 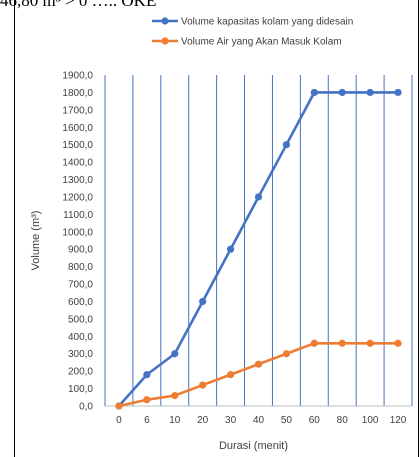 I want to click on y-axis-title: Volume (m³), so click(x=36, y=241).